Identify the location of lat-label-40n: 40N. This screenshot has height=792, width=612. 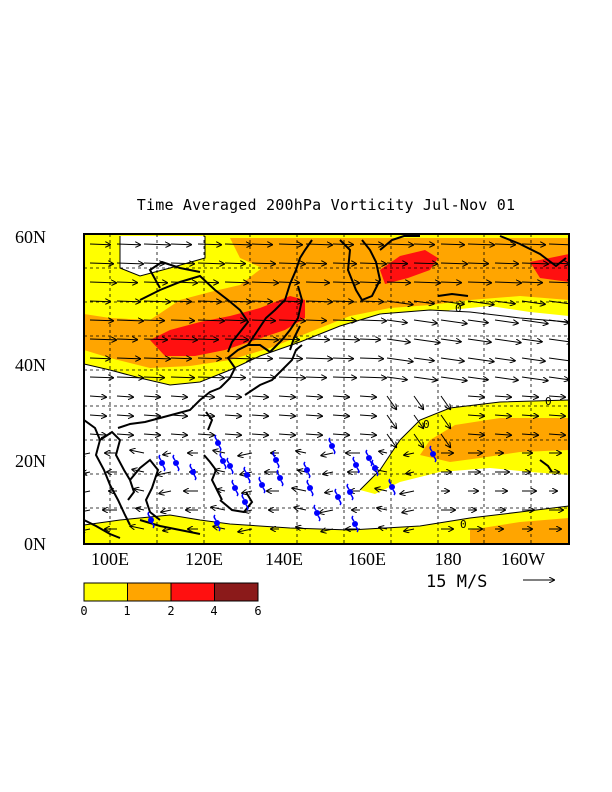
(30, 365).